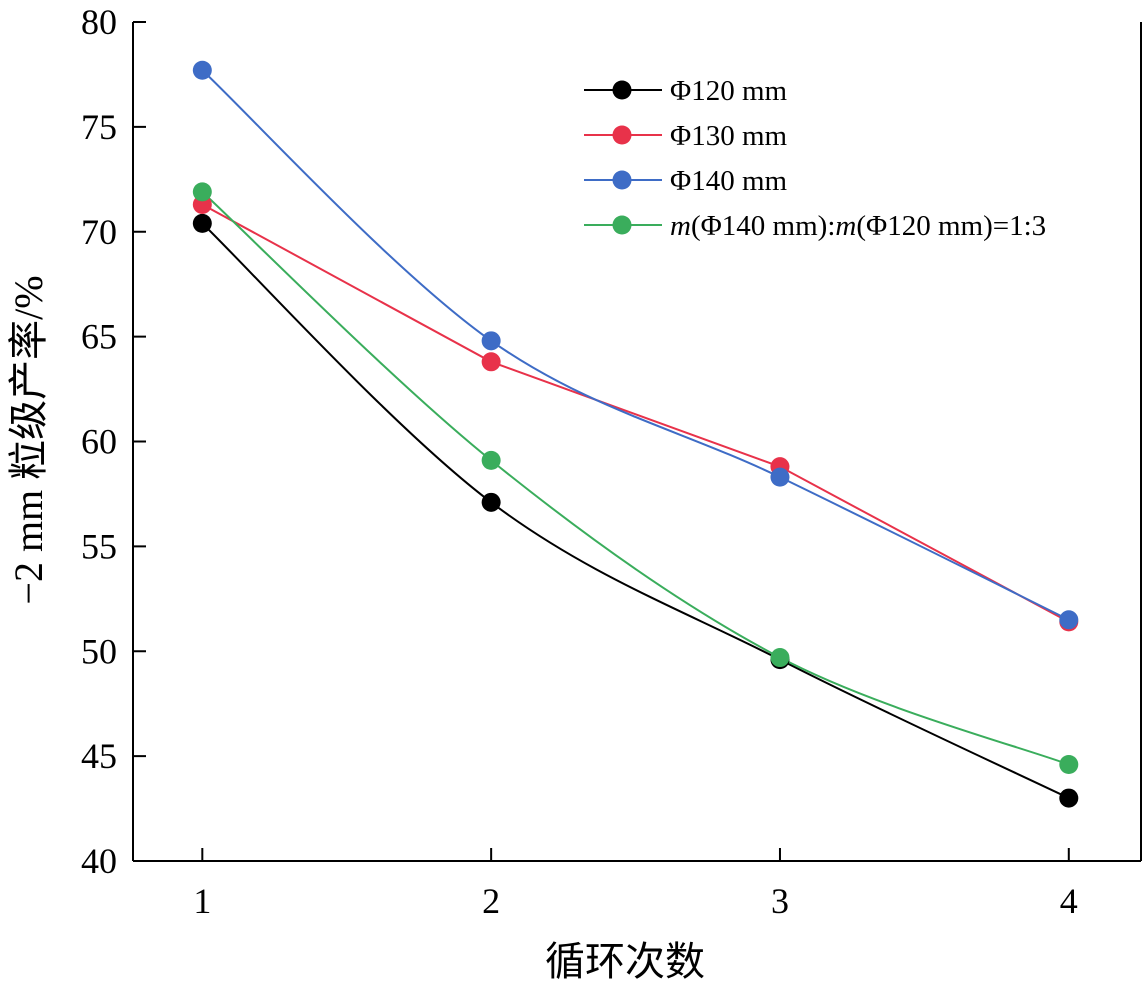  I want to click on data-point-s4-x4, so click(1069, 765).